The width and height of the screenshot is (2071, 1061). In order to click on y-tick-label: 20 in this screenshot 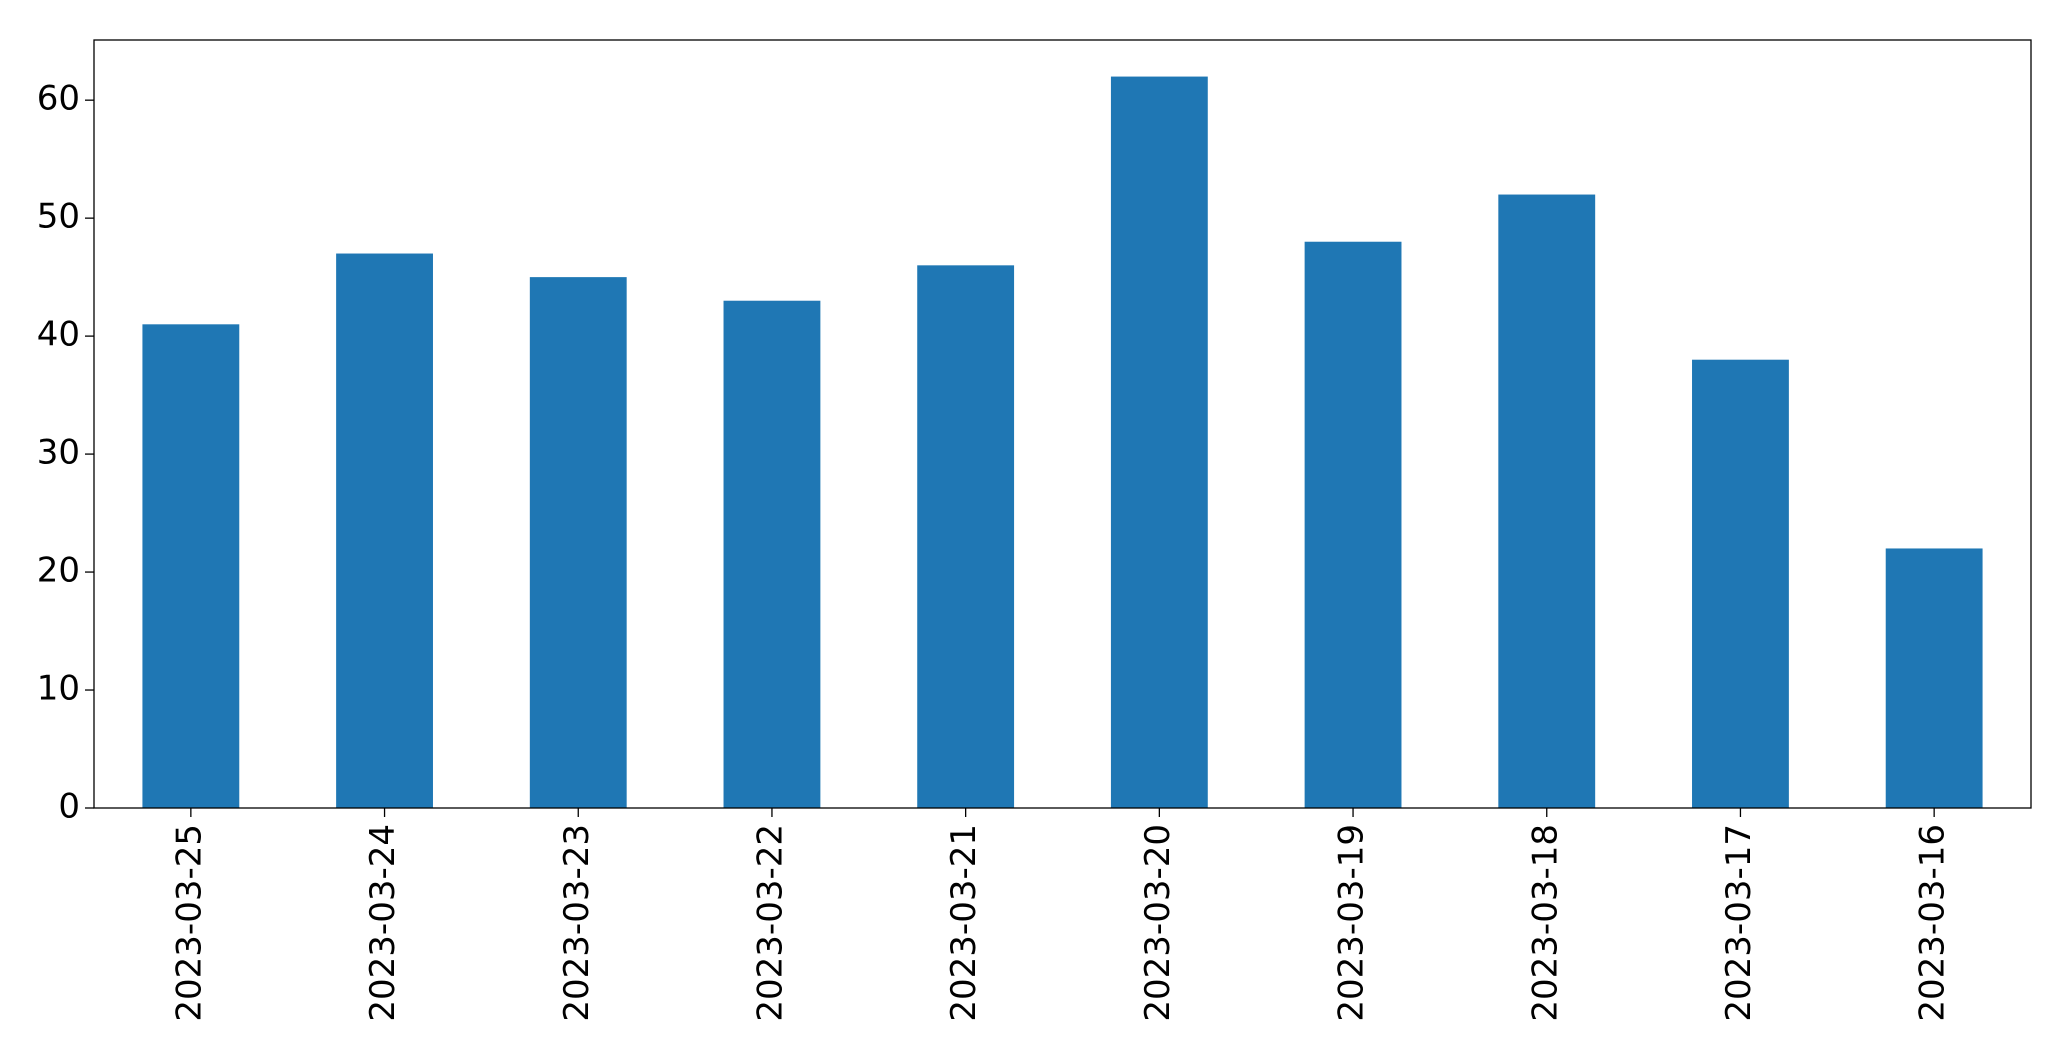, I will do `click(58, 571)`.